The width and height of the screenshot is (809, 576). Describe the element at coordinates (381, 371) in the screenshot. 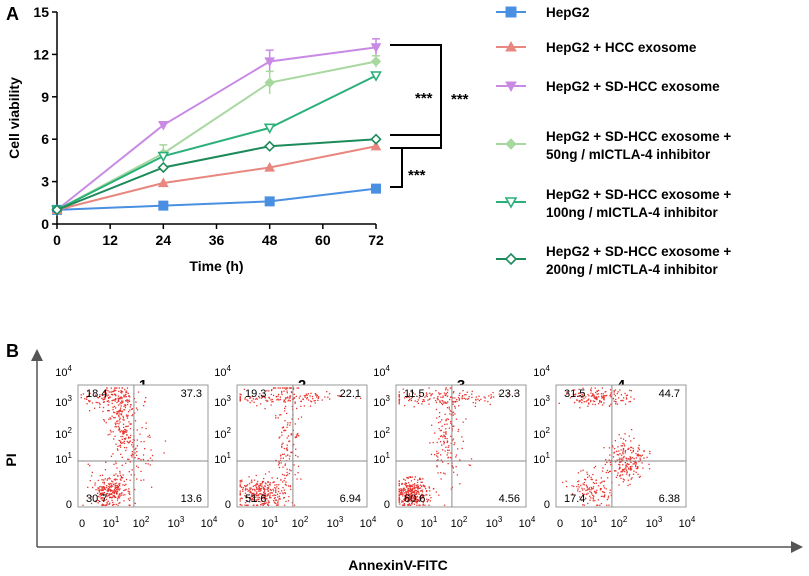

I see `y-tick-label: 10⁴` at that location.